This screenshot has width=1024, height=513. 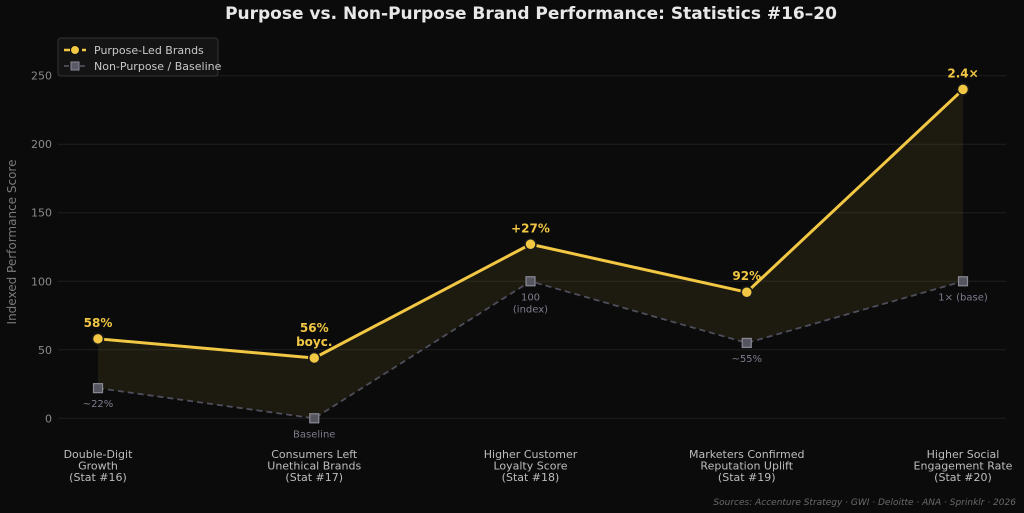 What do you see at coordinates (41, 144) in the screenshot?
I see `y-tick-label: 200` at bounding box center [41, 144].